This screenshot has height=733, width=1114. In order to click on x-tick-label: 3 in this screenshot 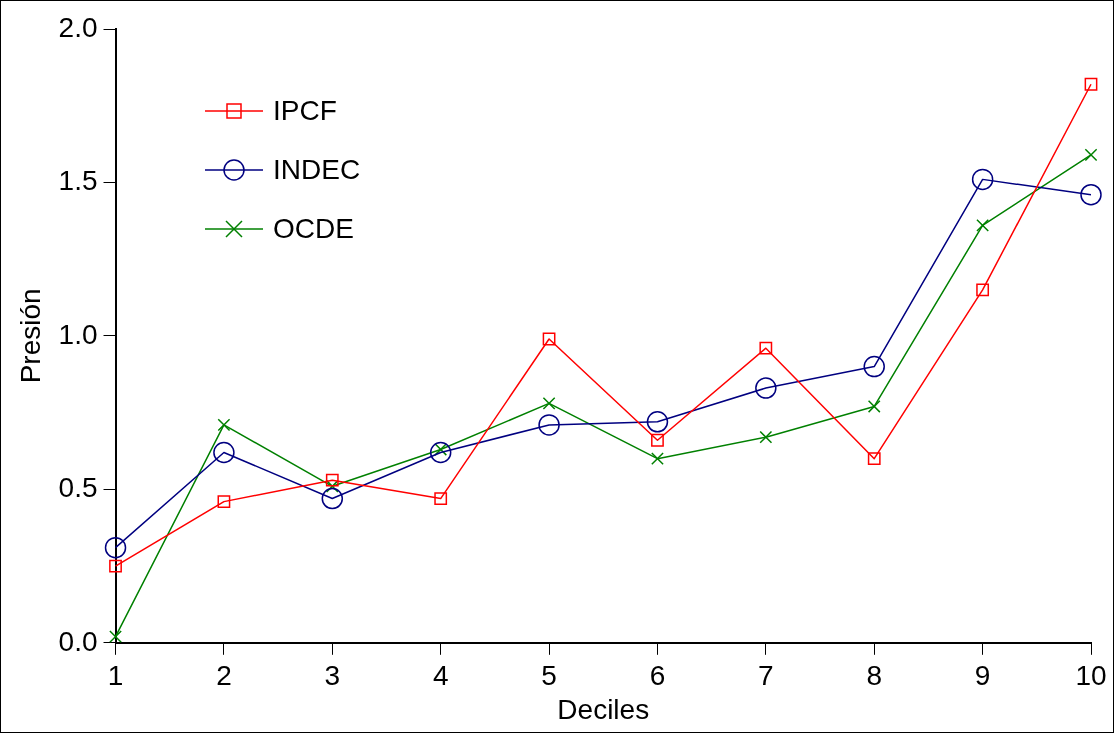, I will do `click(332, 676)`.